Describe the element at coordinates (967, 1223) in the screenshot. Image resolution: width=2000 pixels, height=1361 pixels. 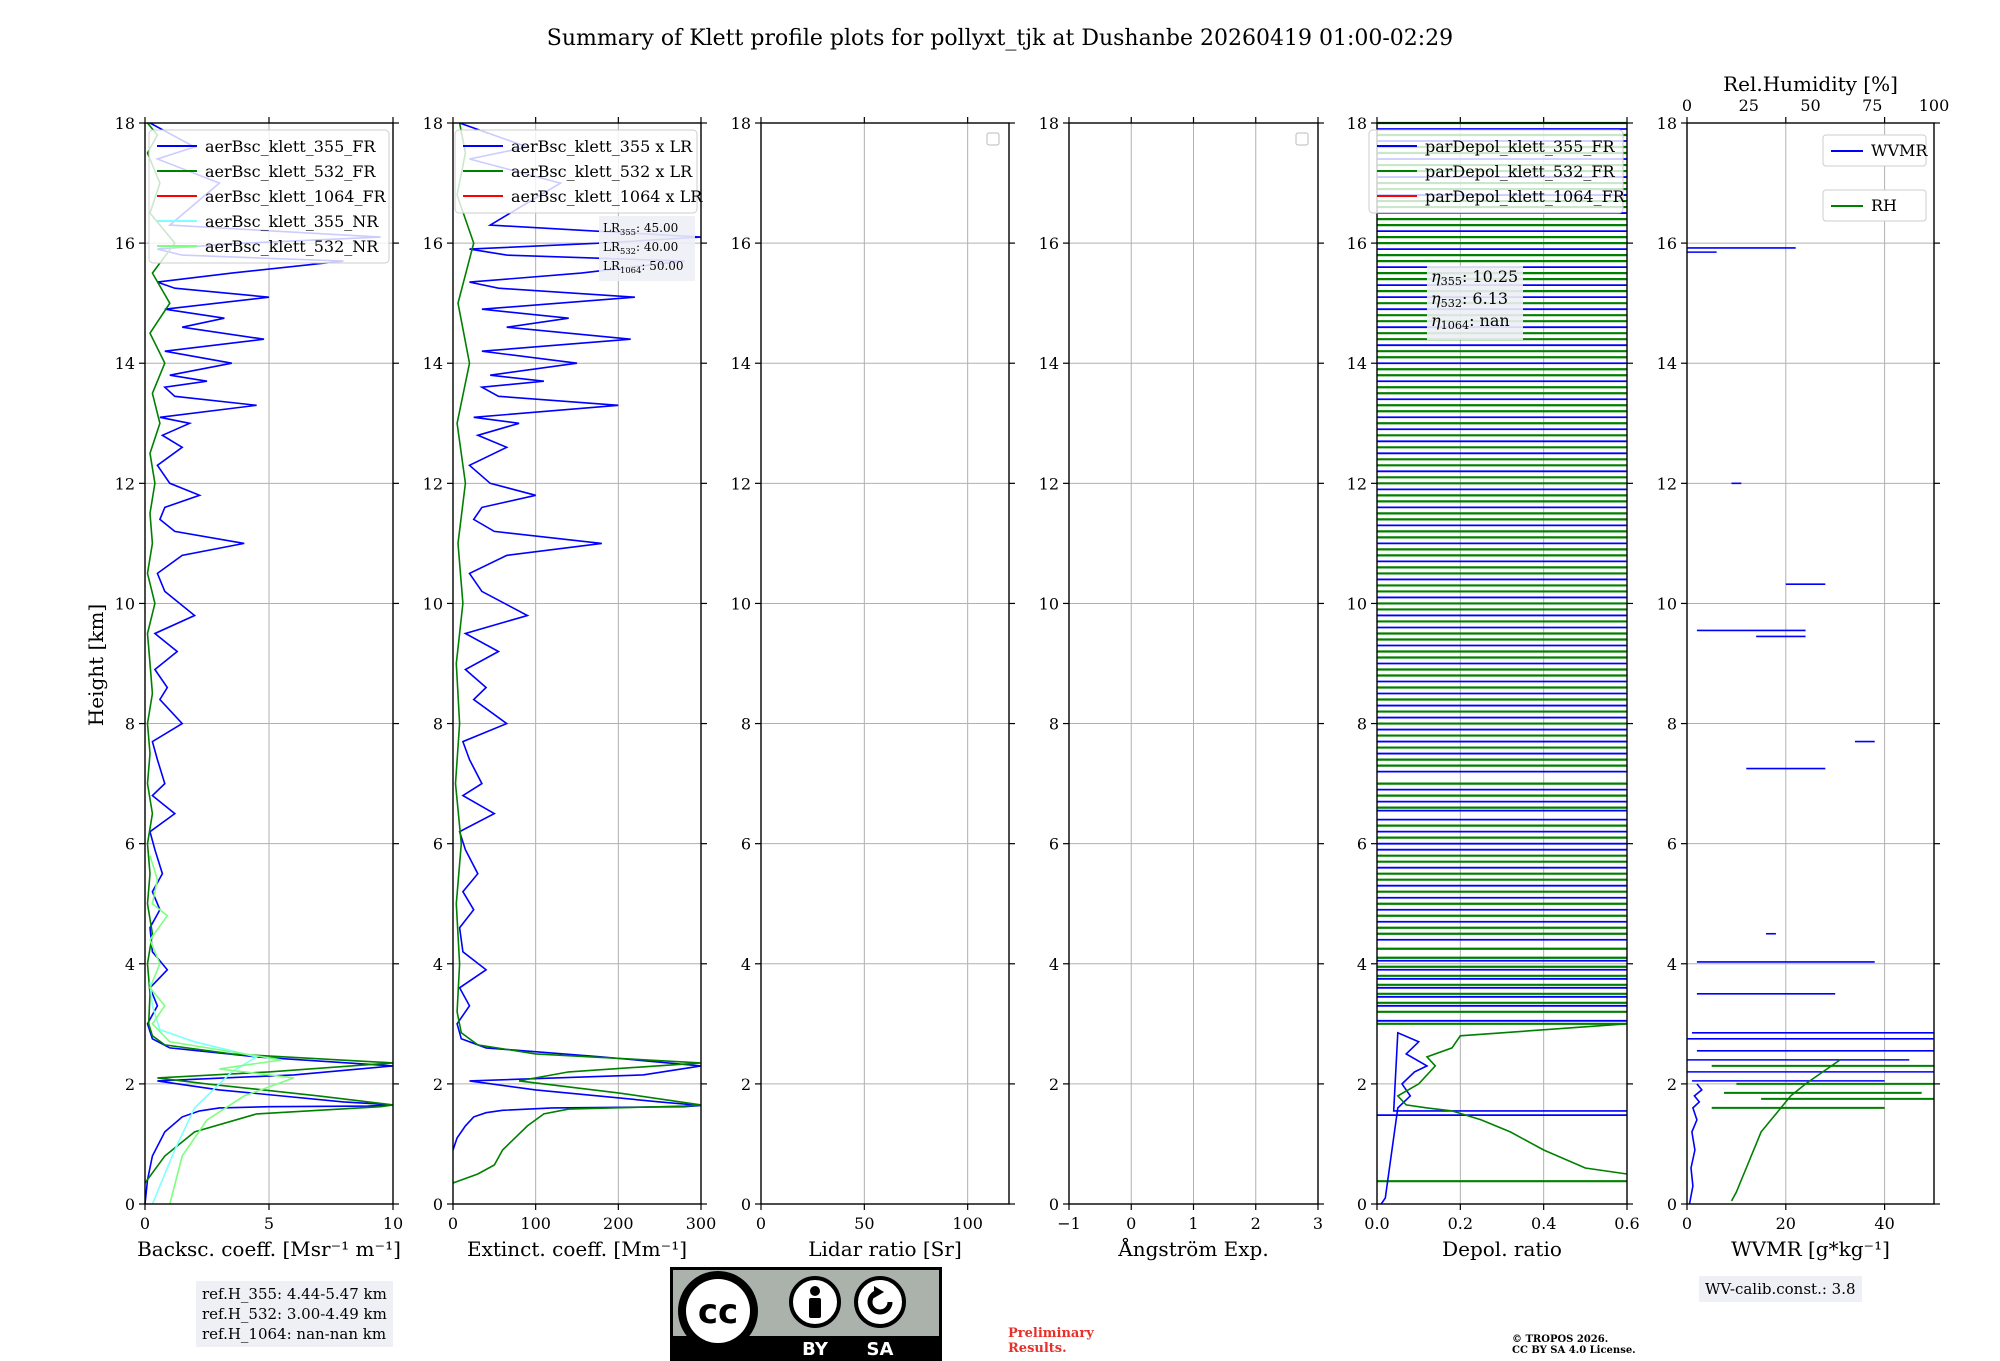
I see `x-tick-label: 100` at that location.